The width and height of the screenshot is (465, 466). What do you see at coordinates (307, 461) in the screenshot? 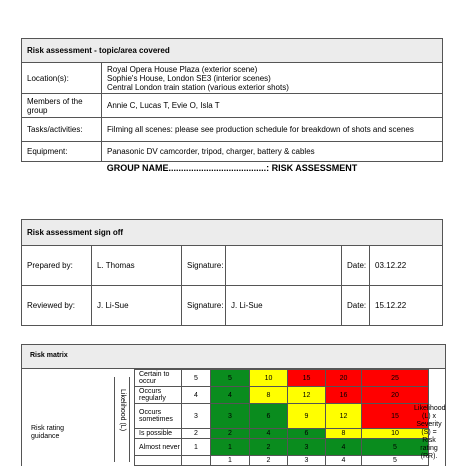
I see `severity-3: 3` at bounding box center [307, 461].